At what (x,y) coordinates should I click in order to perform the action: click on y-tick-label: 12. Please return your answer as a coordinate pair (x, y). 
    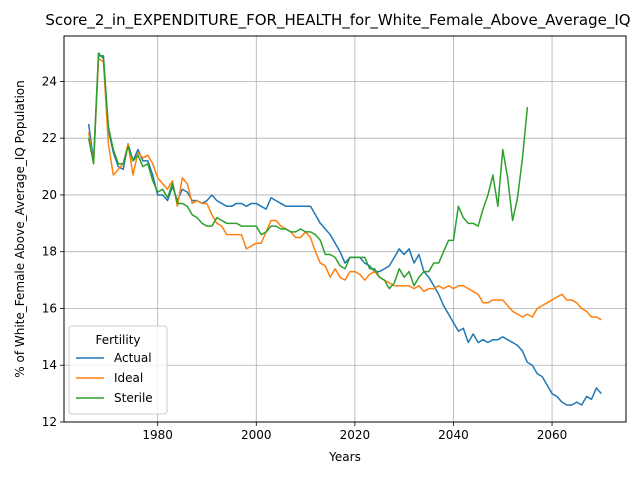
    Looking at the image, I should click on (49, 422).